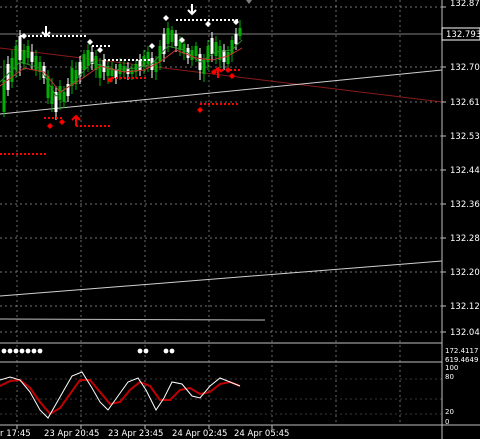 This screenshot has height=439, width=480. Describe the element at coordinates (465, 137) in the screenshot. I see `price-tick-label-3: 132.530` at that location.